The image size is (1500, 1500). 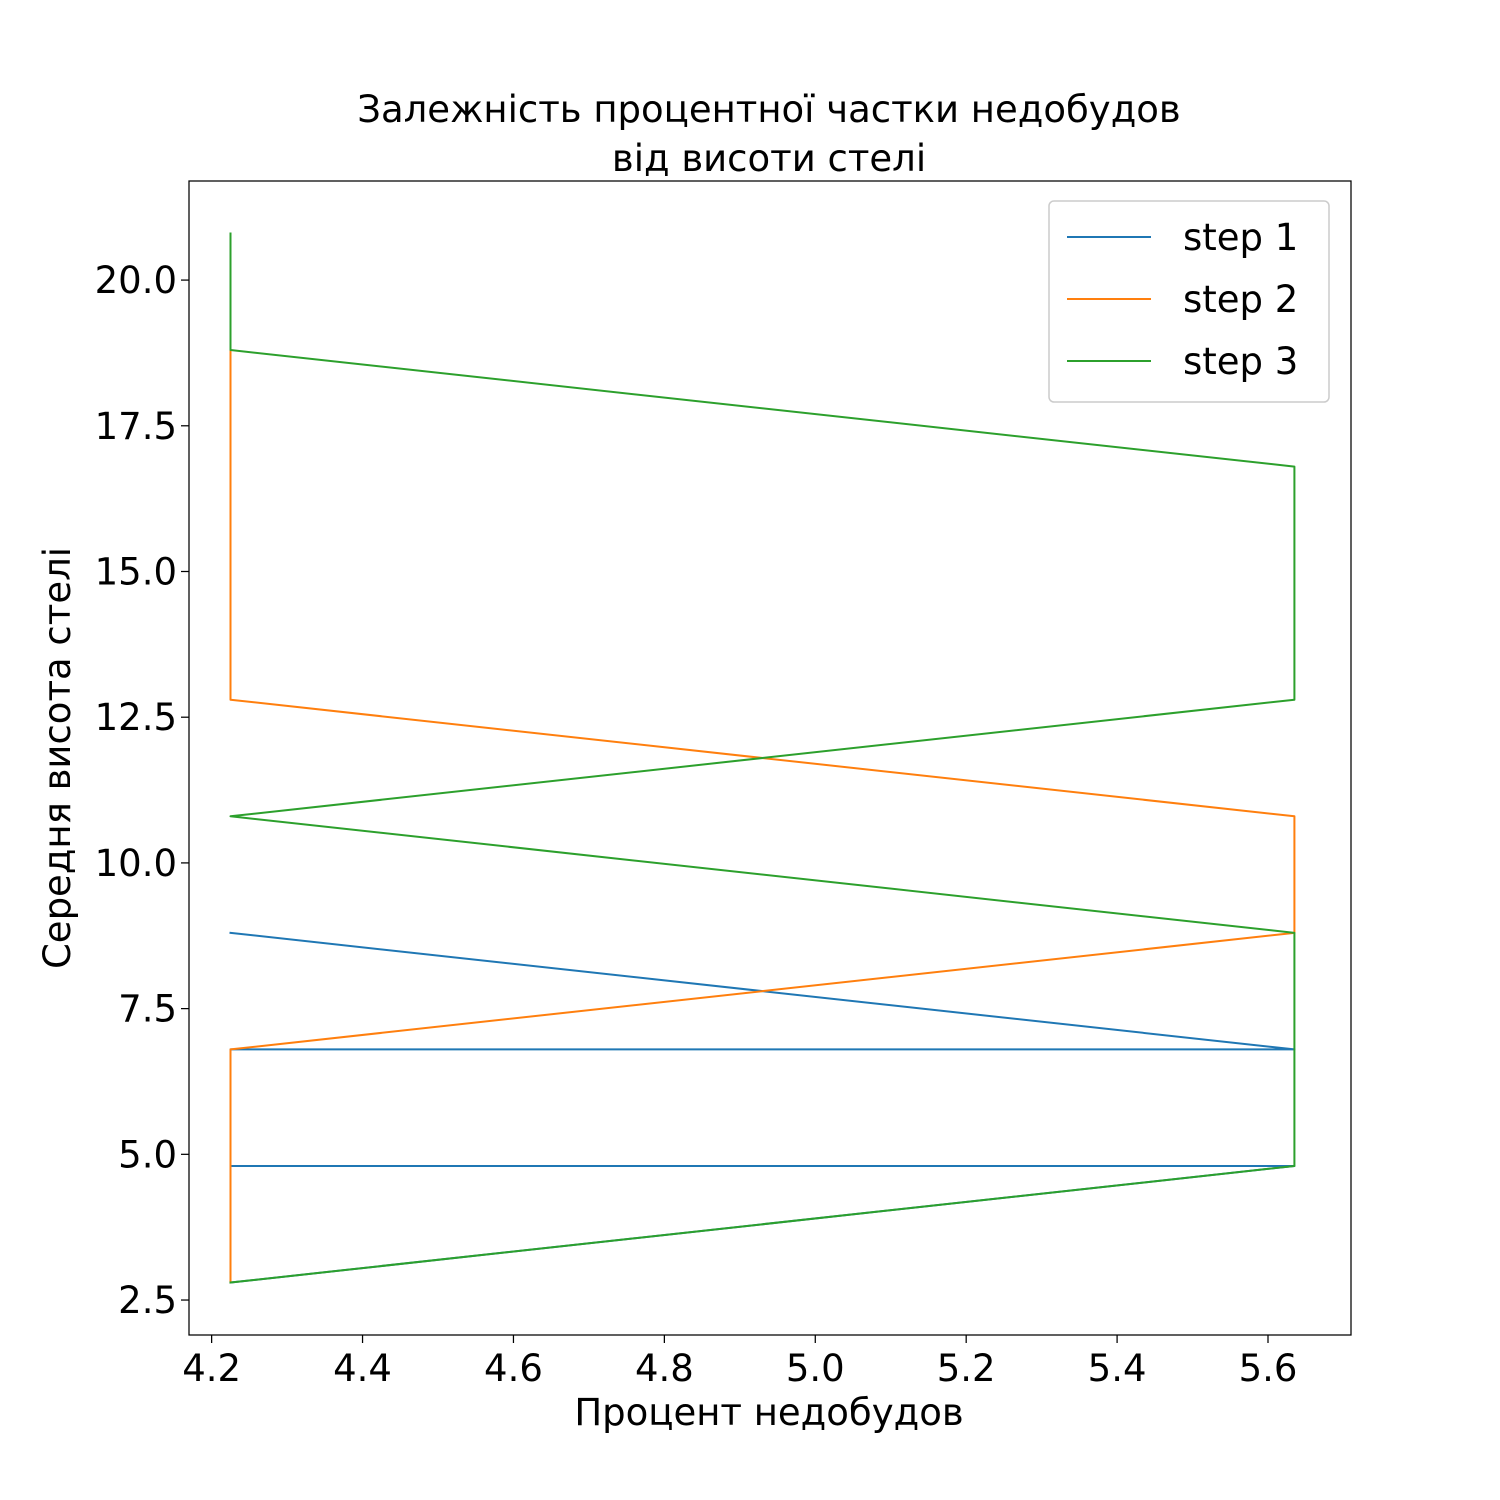 What do you see at coordinates (147, 1154) in the screenshot?
I see `y-tick-label-2: 5.0` at bounding box center [147, 1154].